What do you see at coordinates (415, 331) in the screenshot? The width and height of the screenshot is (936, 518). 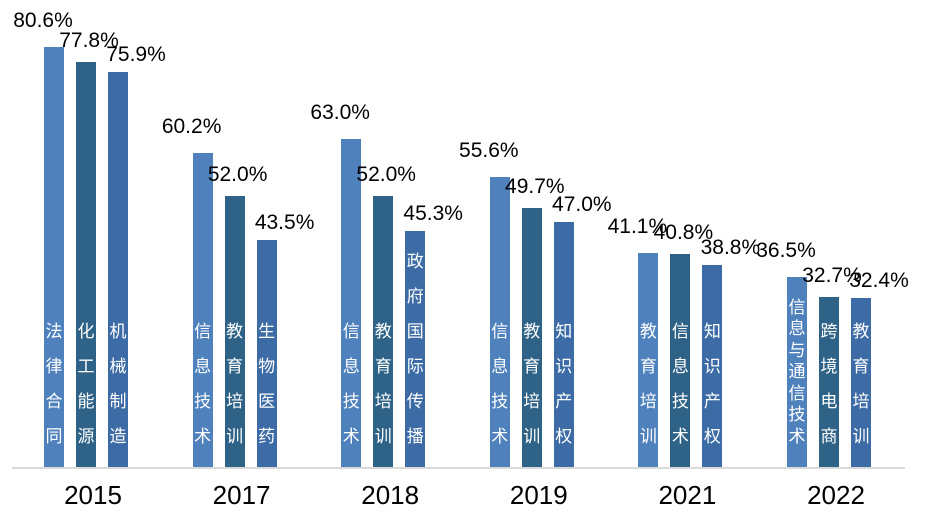 I see `bar-label-char: 国` at bounding box center [415, 331].